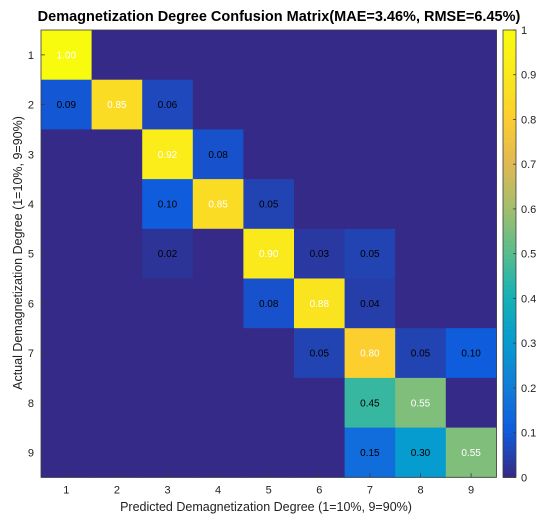 This screenshot has height=520, width=550. Describe the element at coordinates (31, 56) in the screenshot. I see `y-tick-label: 1` at that location.